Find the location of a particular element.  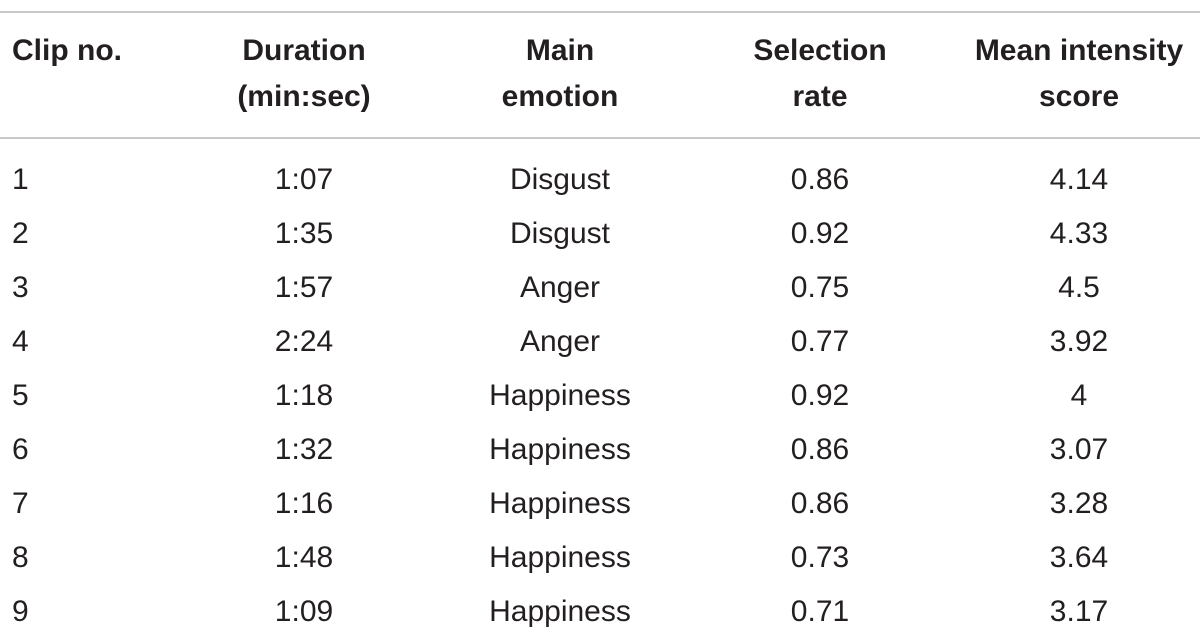

header-line: score is located at coordinates (1079, 96).